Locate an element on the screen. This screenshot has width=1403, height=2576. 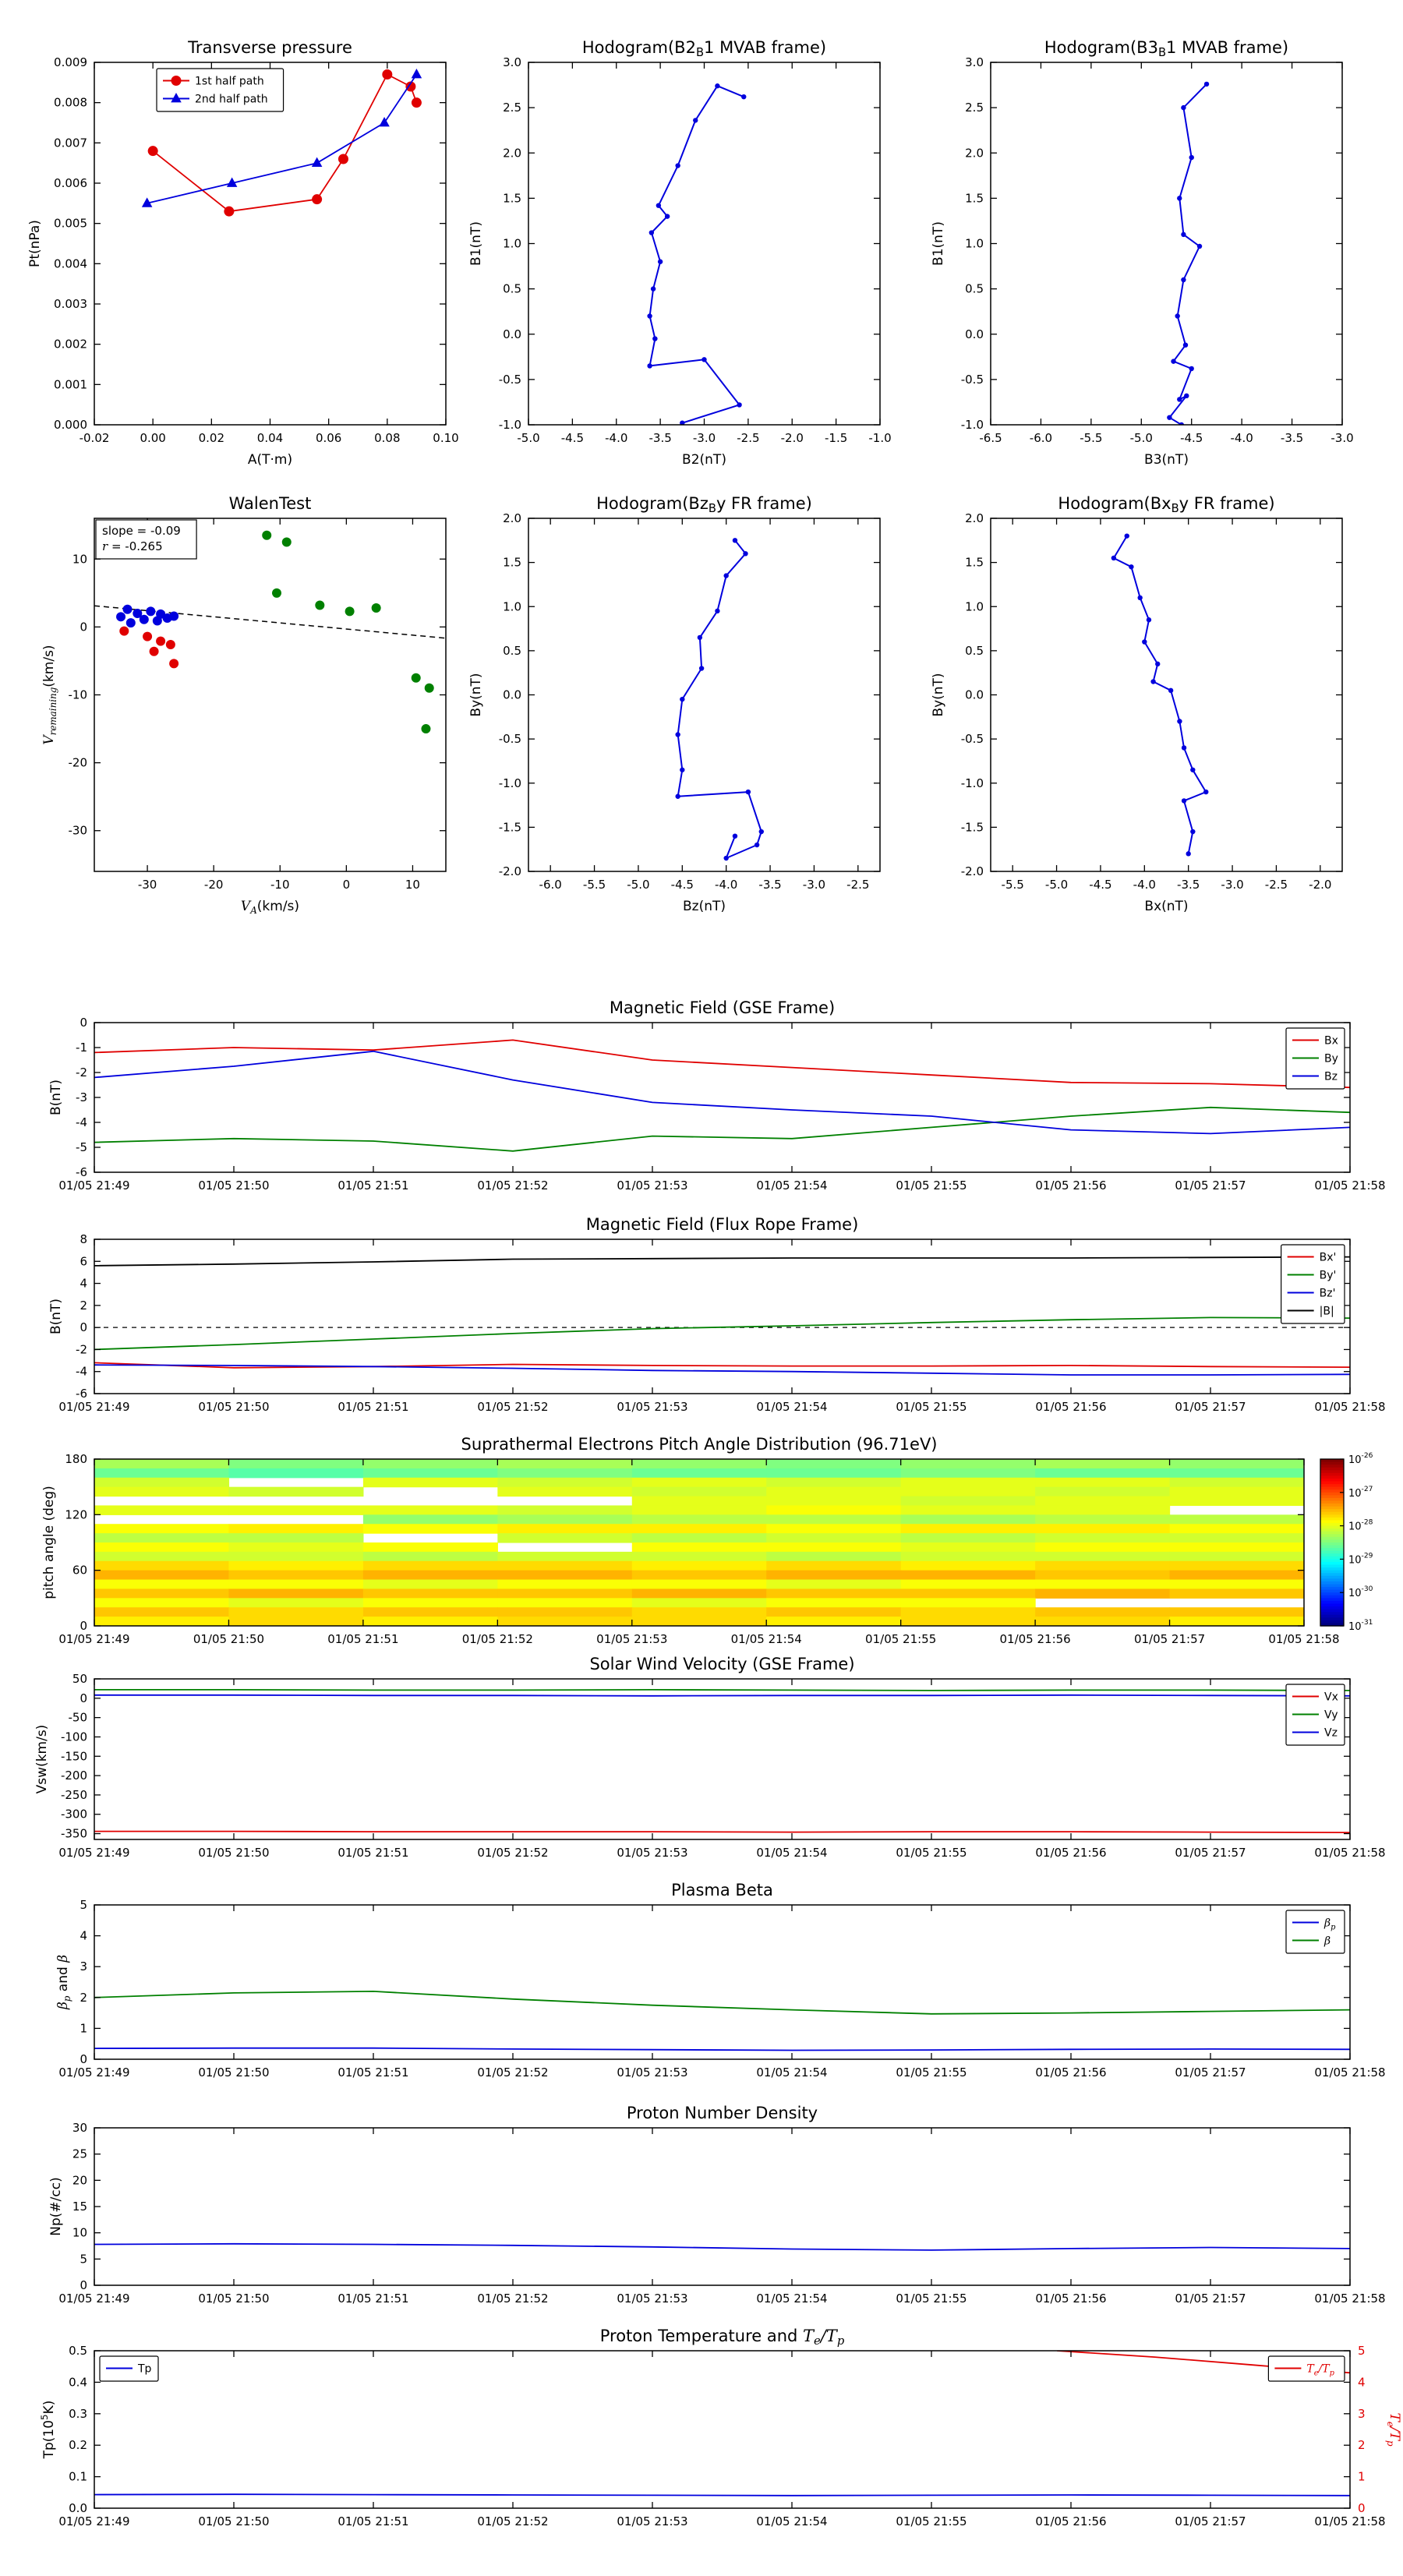
svg-text: A(T·m) is located at coordinates (270, 460).